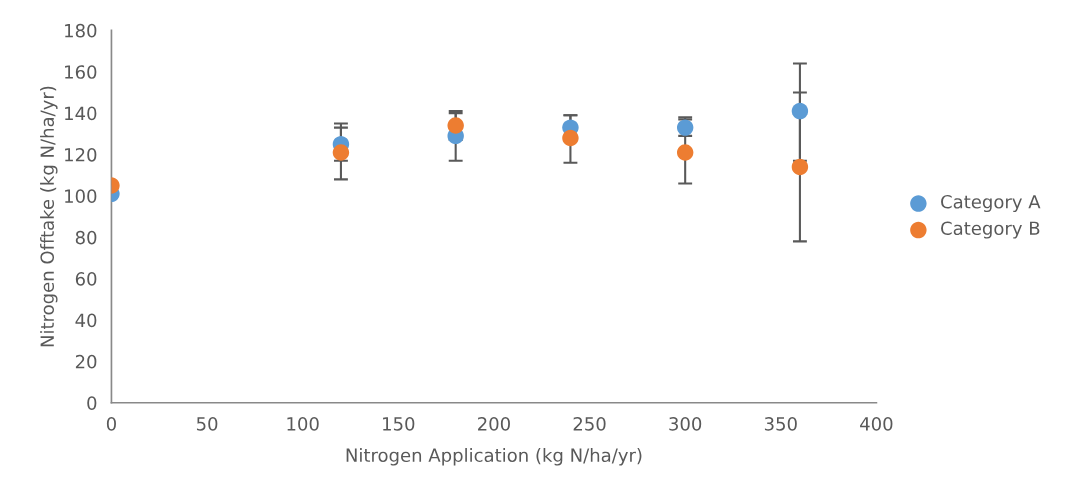  I want to click on x-tick-label: 350, so click(780, 423).